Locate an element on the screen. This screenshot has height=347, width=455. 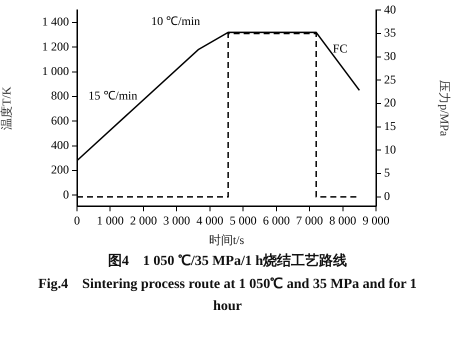
y2-tick-label: 15 is located at coordinates (390, 126).